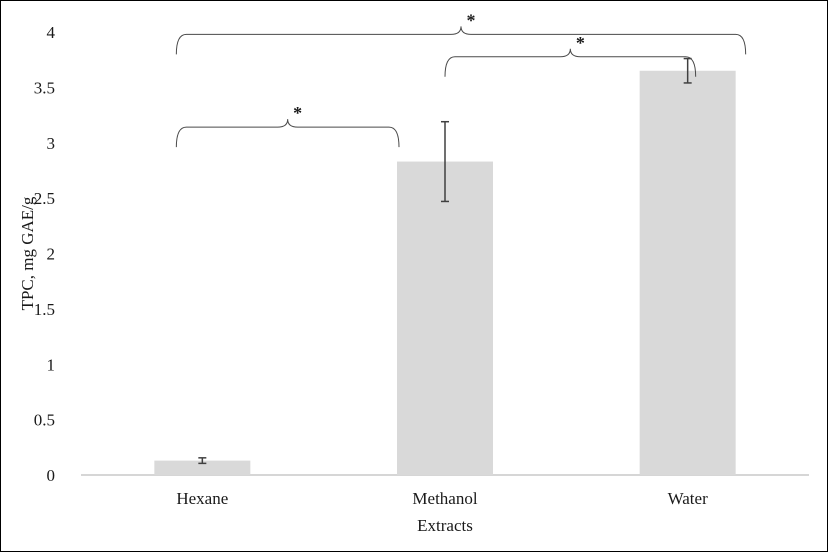  Describe the element at coordinates (51, 143) in the screenshot. I see `y-tick-label: 3` at that location.